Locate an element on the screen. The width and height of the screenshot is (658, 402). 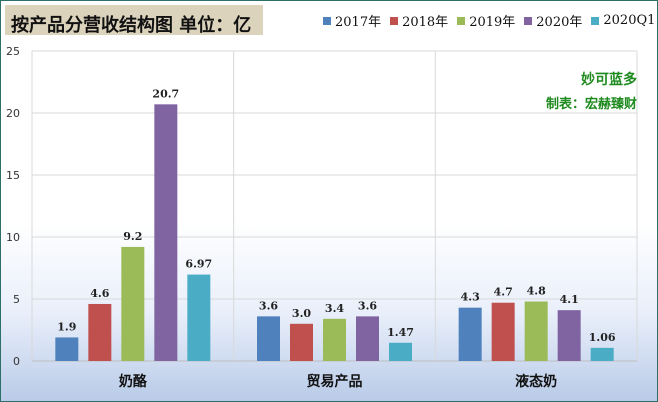
legend-item: 2018年 is located at coordinates (419, 20).